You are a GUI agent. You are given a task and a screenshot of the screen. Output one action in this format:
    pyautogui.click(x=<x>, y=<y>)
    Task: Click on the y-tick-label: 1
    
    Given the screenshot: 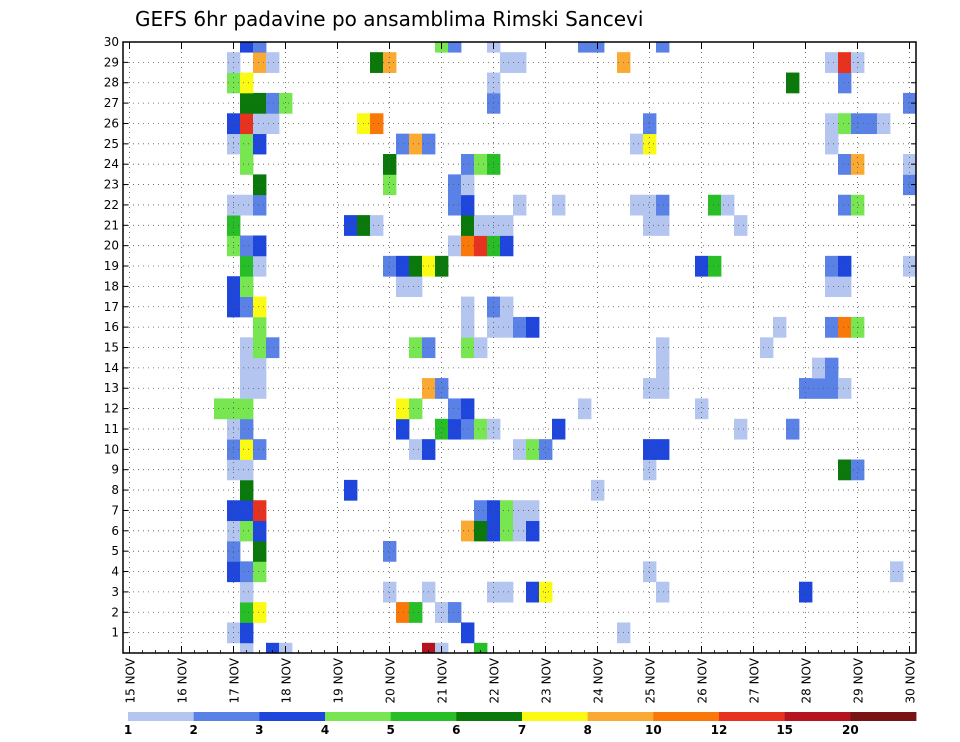 What is the action you would take?
    pyautogui.click(x=115, y=633)
    